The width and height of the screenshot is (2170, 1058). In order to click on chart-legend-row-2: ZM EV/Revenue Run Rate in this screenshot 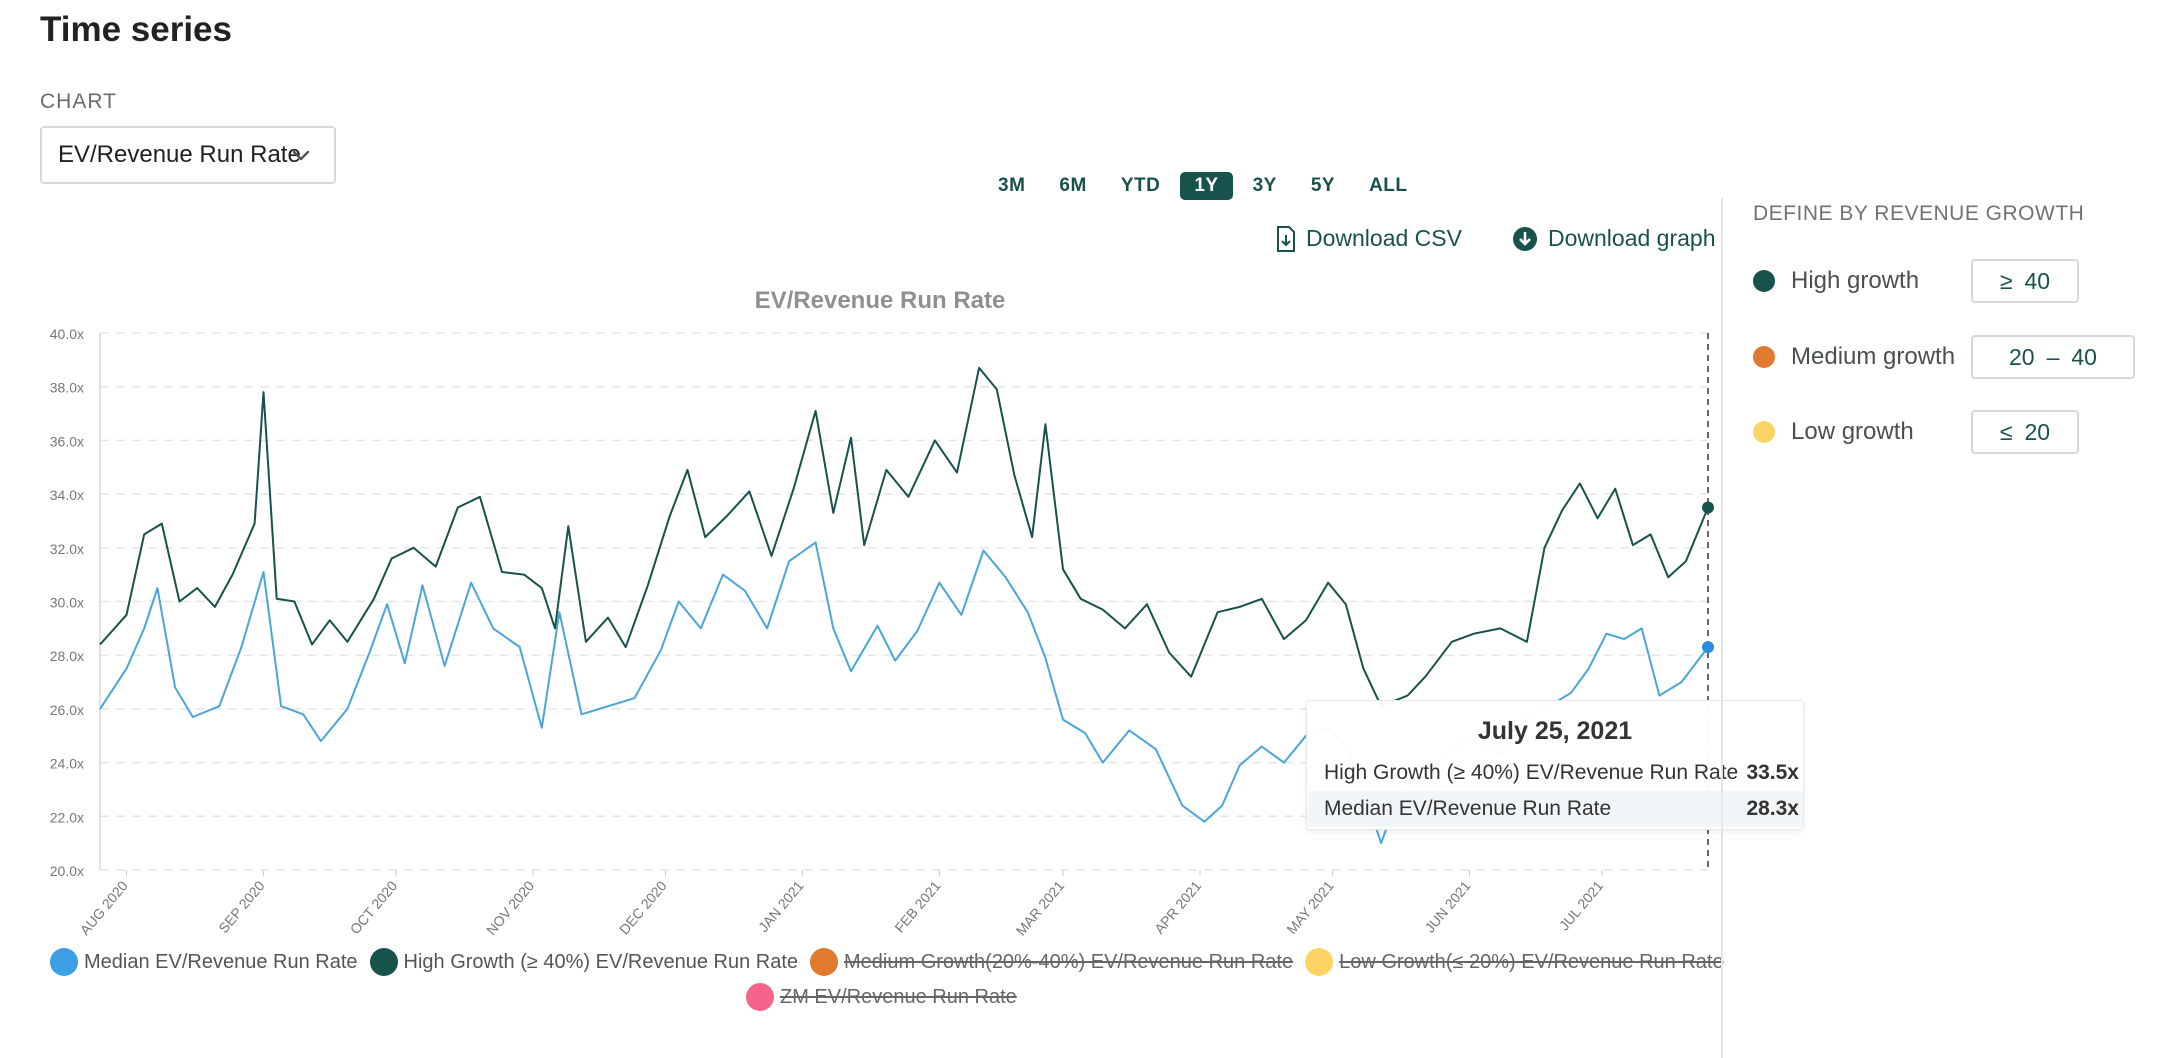, I will do `click(887, 997)`.